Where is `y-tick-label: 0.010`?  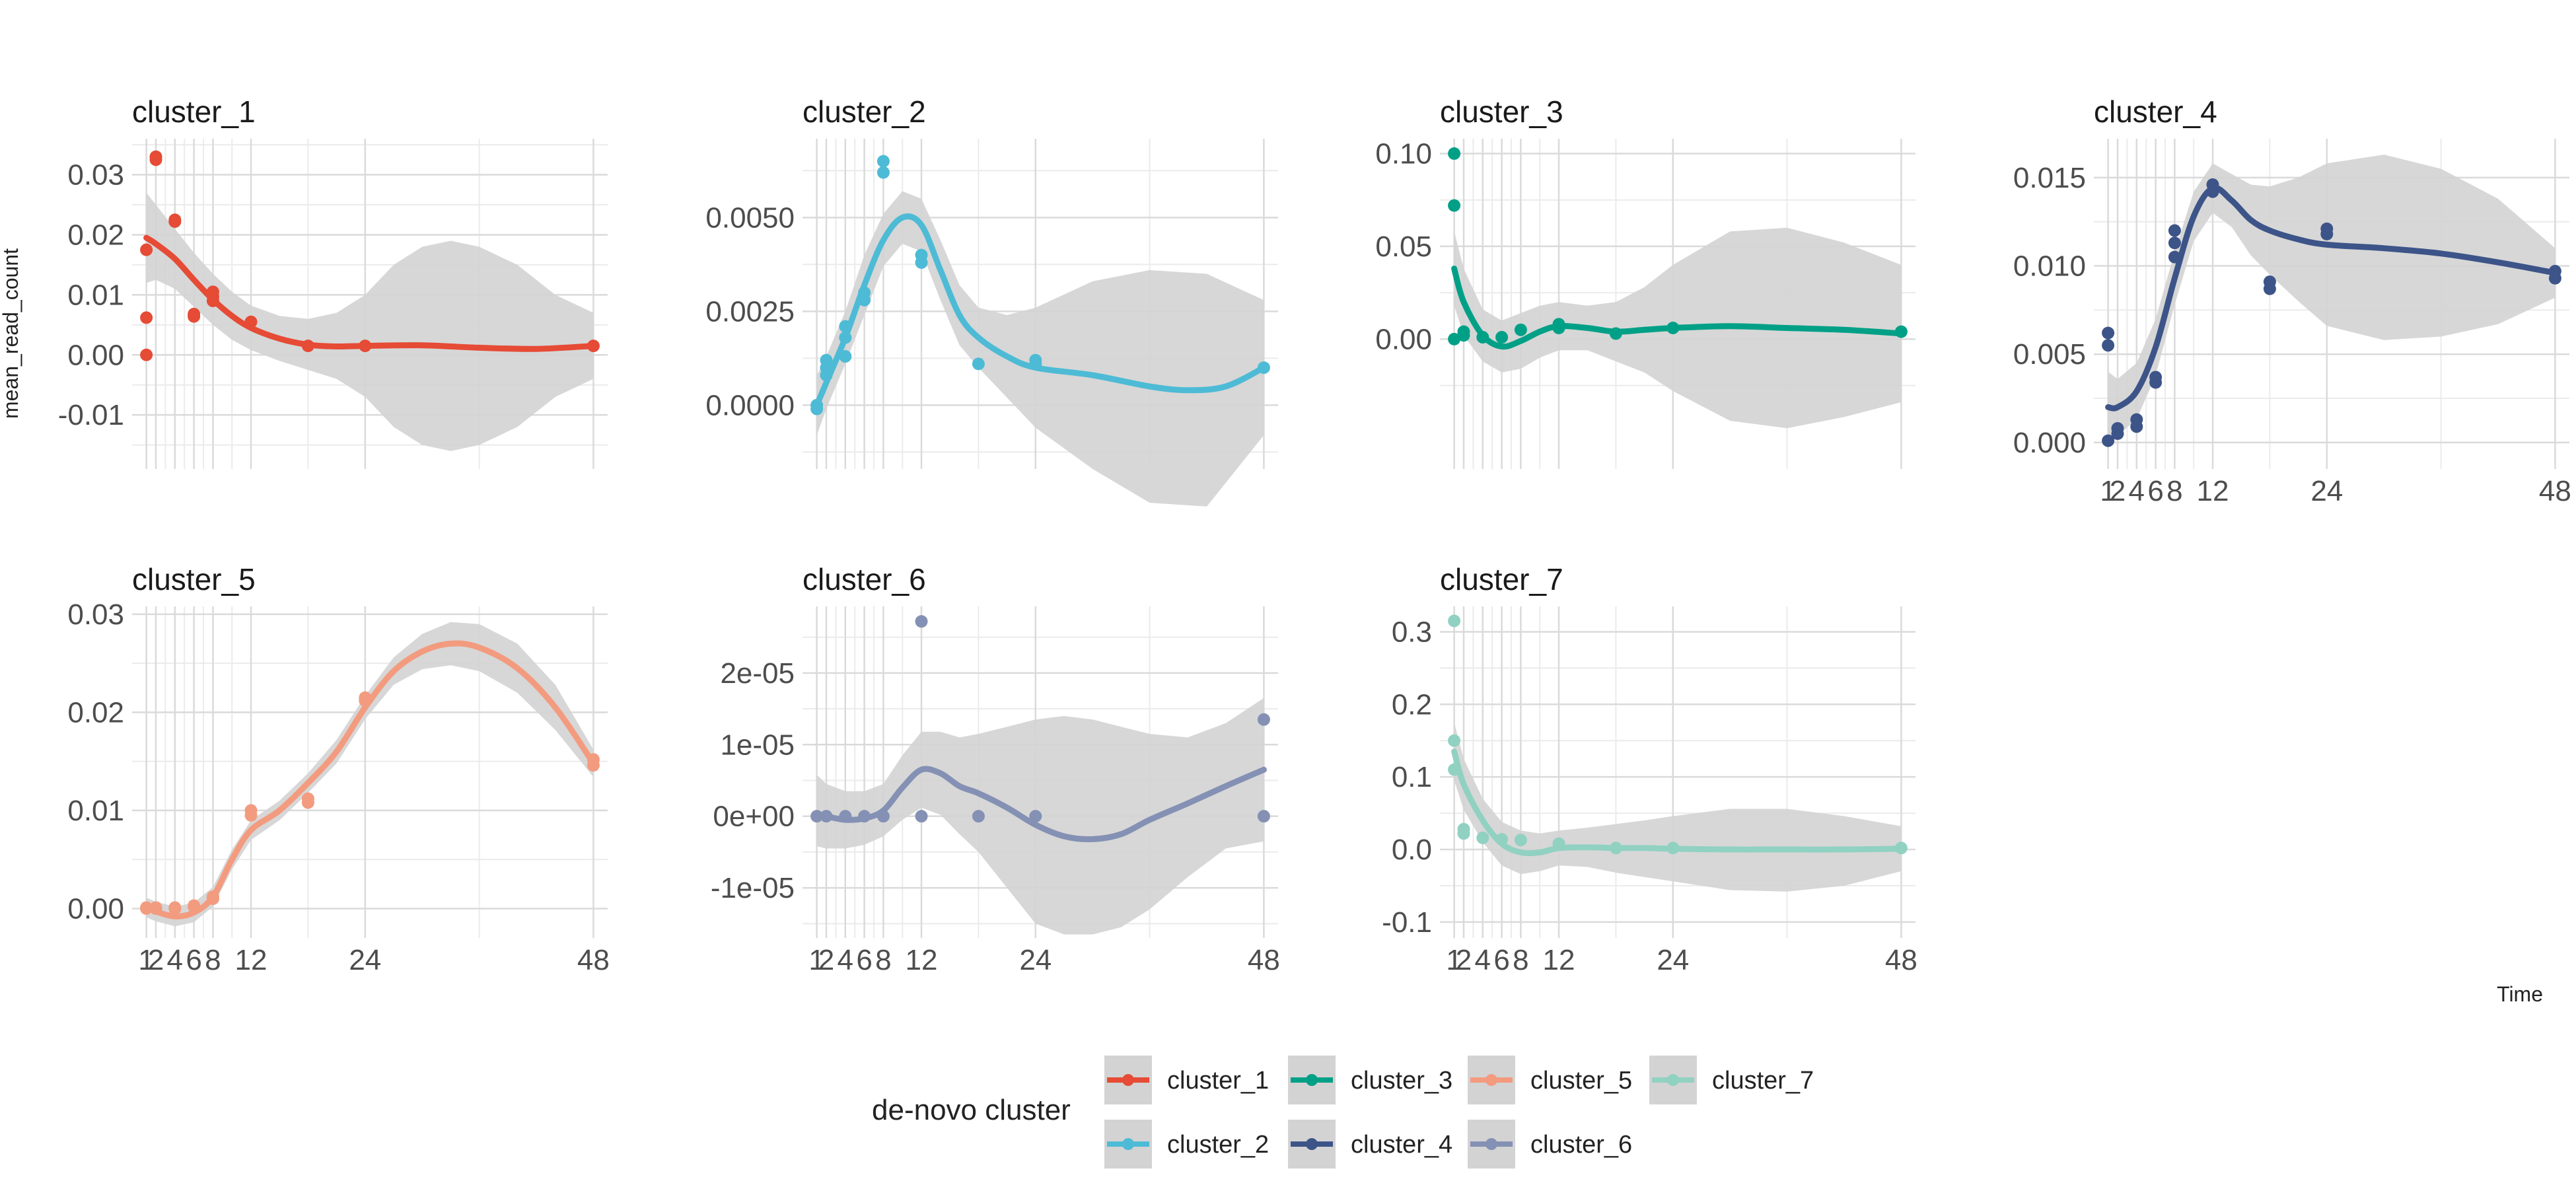
y-tick-label: 0.010 is located at coordinates (2049, 266).